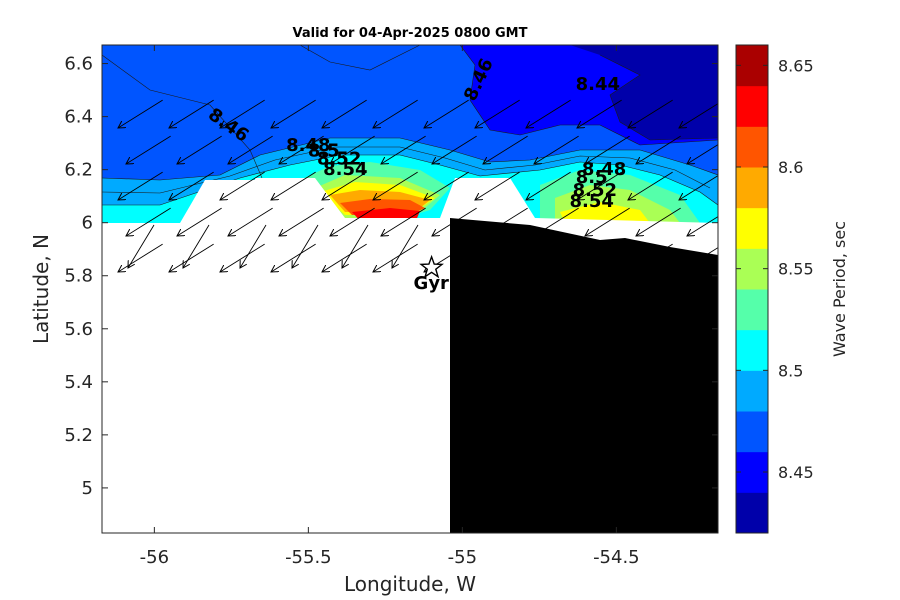 The height and width of the screenshot is (600, 900). Describe the element at coordinates (78, 329) in the screenshot. I see `y-tick-label: 5.6` at that location.